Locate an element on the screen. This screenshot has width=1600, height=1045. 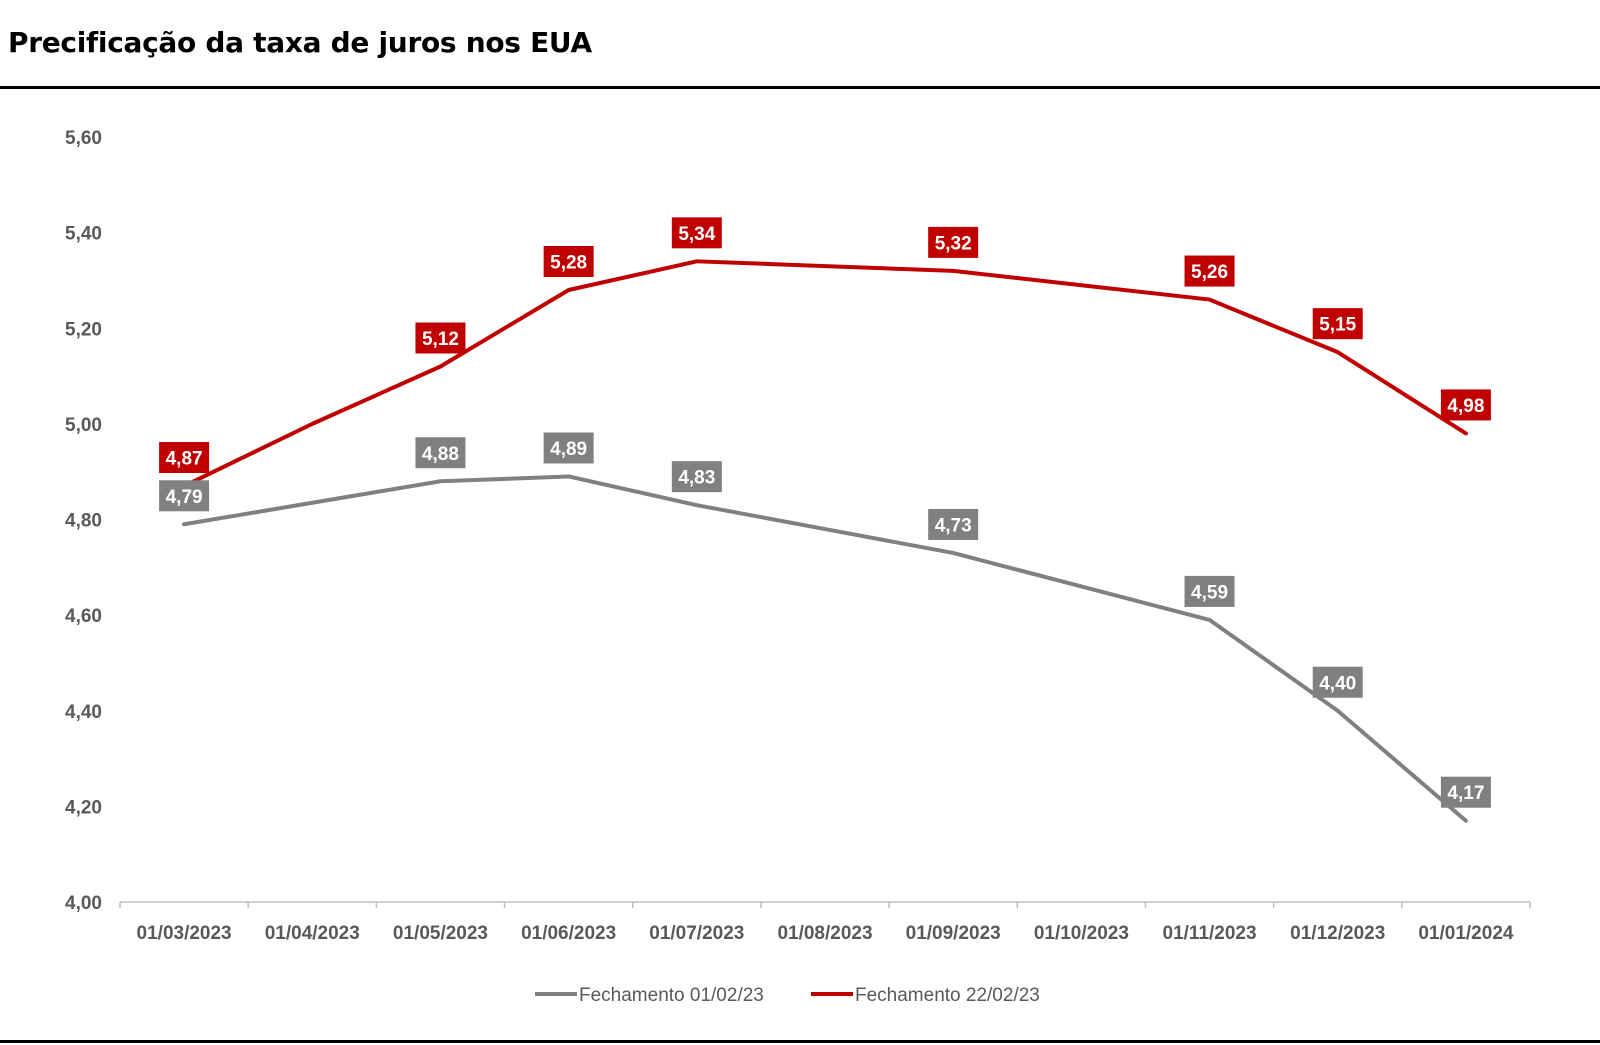
data-label-text: 5,26 is located at coordinates (1209, 272).